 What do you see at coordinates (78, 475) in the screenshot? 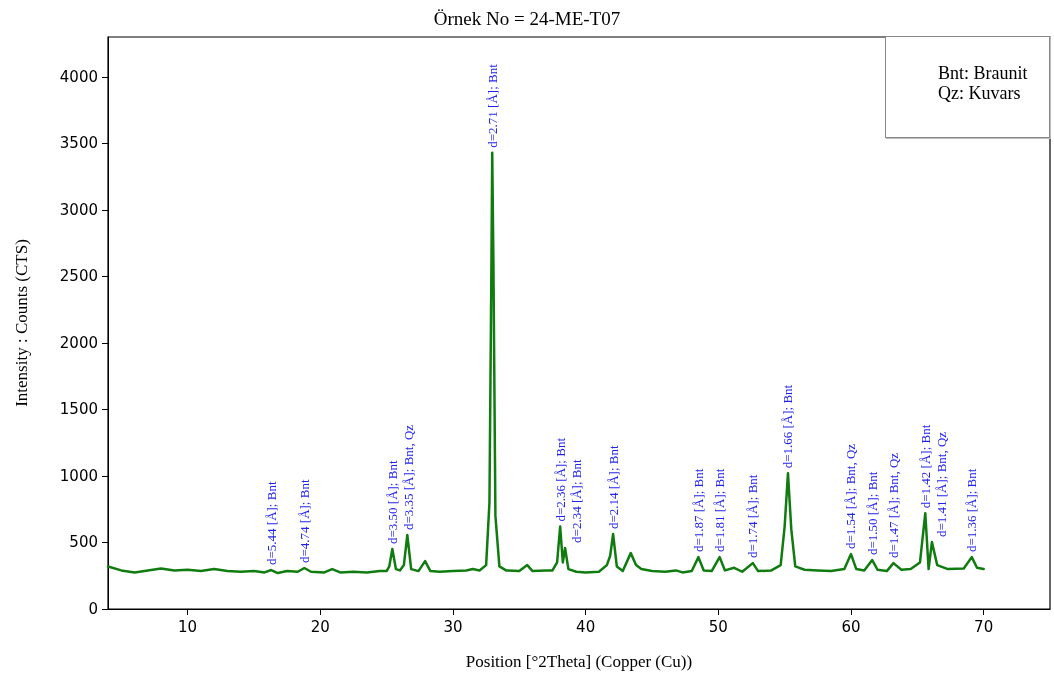
I see `y-tick-label: 1000` at bounding box center [78, 475].